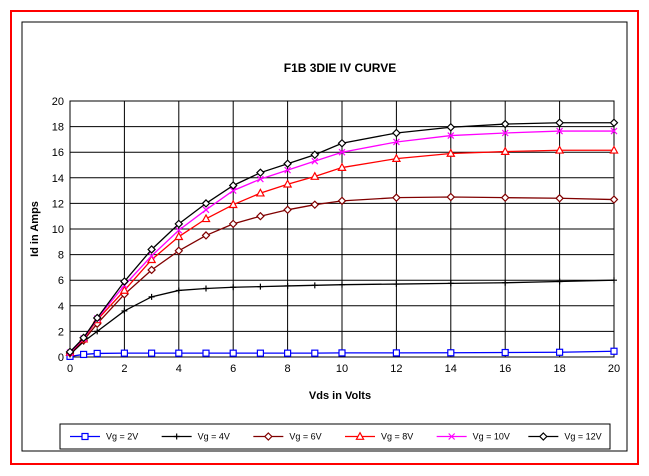  What do you see at coordinates (122, 437) in the screenshot?
I see `legend-label: Vg = 2V` at bounding box center [122, 437].